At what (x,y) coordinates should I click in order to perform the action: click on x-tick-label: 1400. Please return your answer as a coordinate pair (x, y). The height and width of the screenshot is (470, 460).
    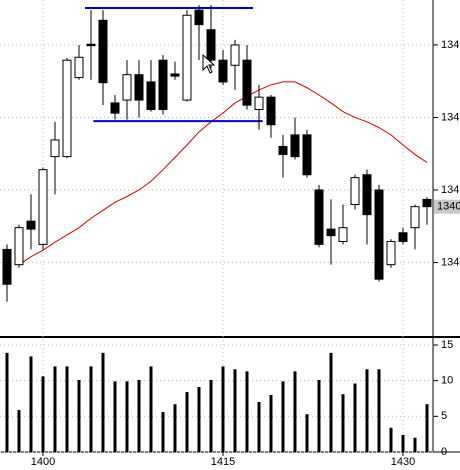
    Looking at the image, I should click on (43, 462).